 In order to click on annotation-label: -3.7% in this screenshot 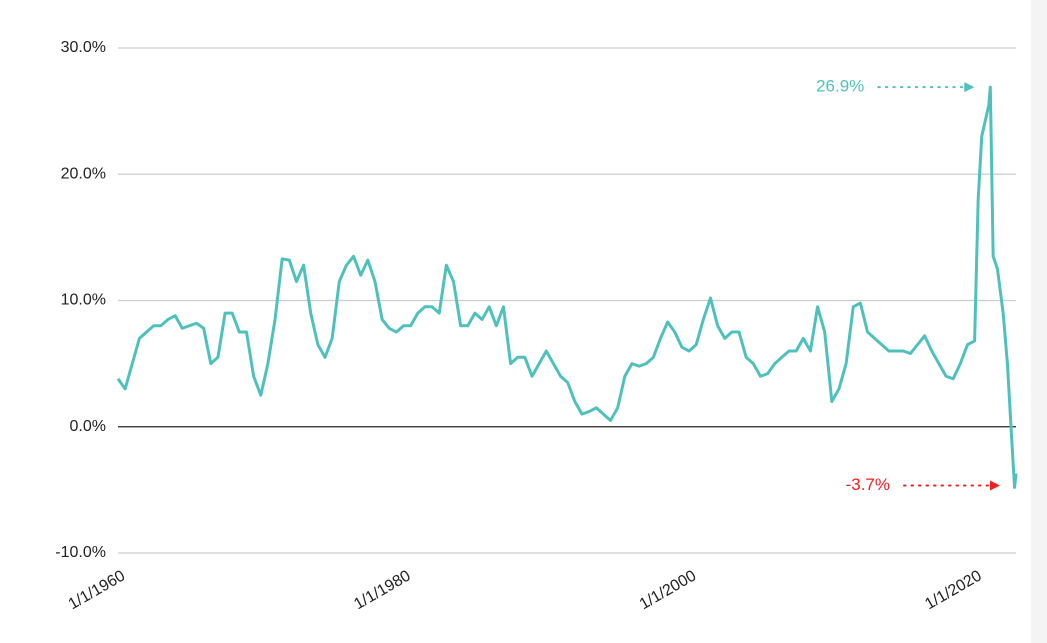, I will do `click(868, 484)`.